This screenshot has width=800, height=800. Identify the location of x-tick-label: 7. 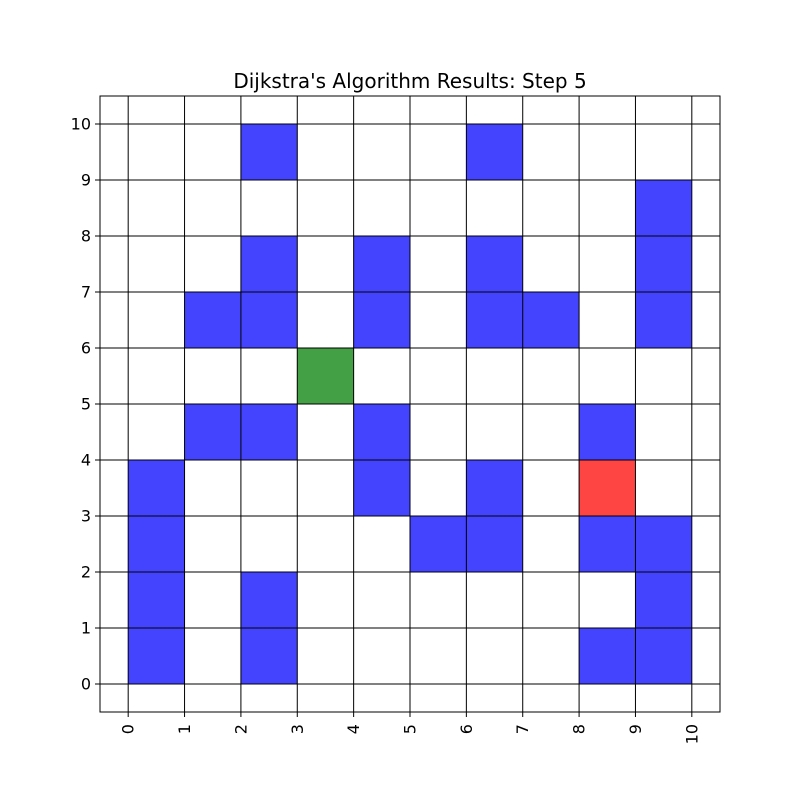
(522, 729).